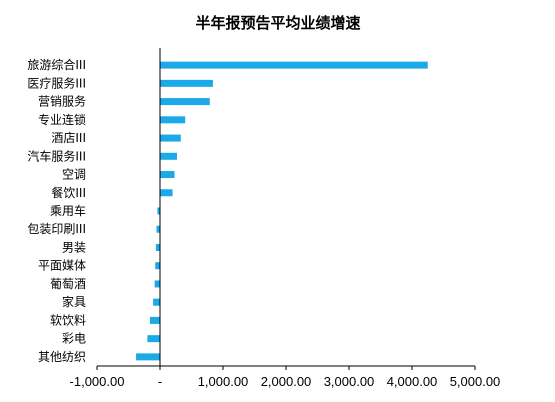 Image resolution: width=555 pixels, height=402 pixels. I want to click on category-label-12: 平面媒体, so click(62, 266).